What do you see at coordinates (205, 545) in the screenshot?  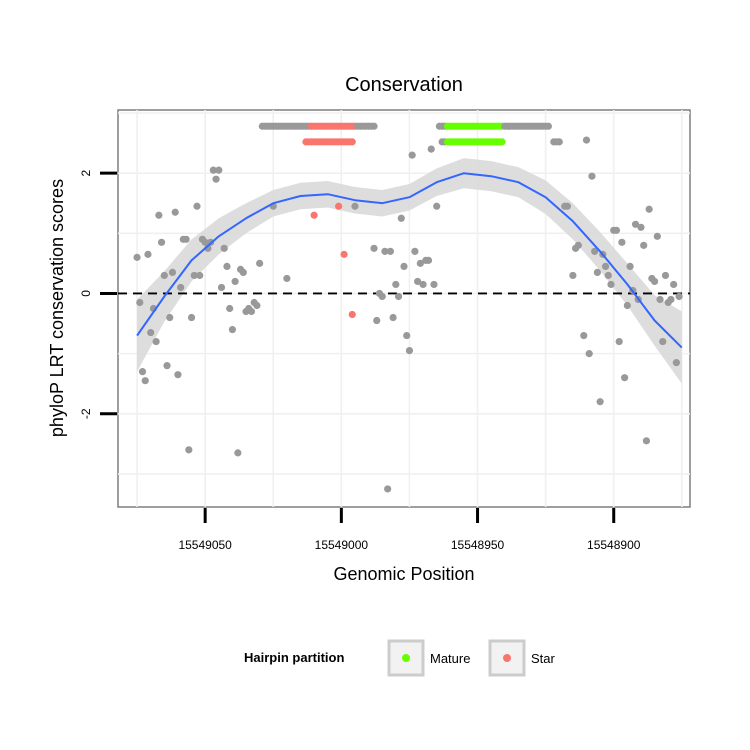 I see `x-tick-label: 15549050` at bounding box center [205, 545].